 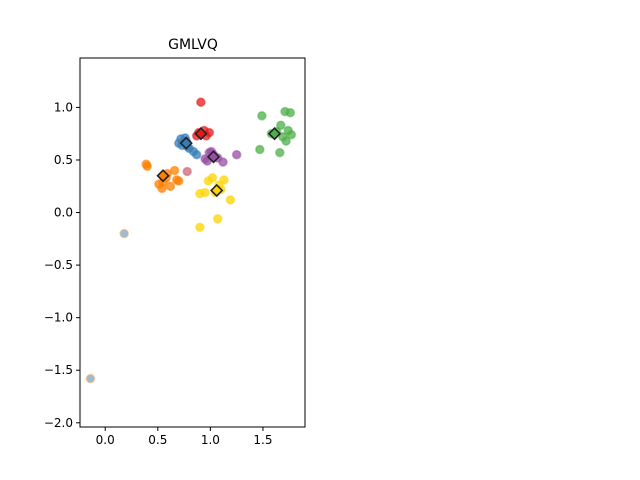 What do you see at coordinates (63, 213) in the screenshot?
I see `y-tick-label: 0.0` at bounding box center [63, 213].